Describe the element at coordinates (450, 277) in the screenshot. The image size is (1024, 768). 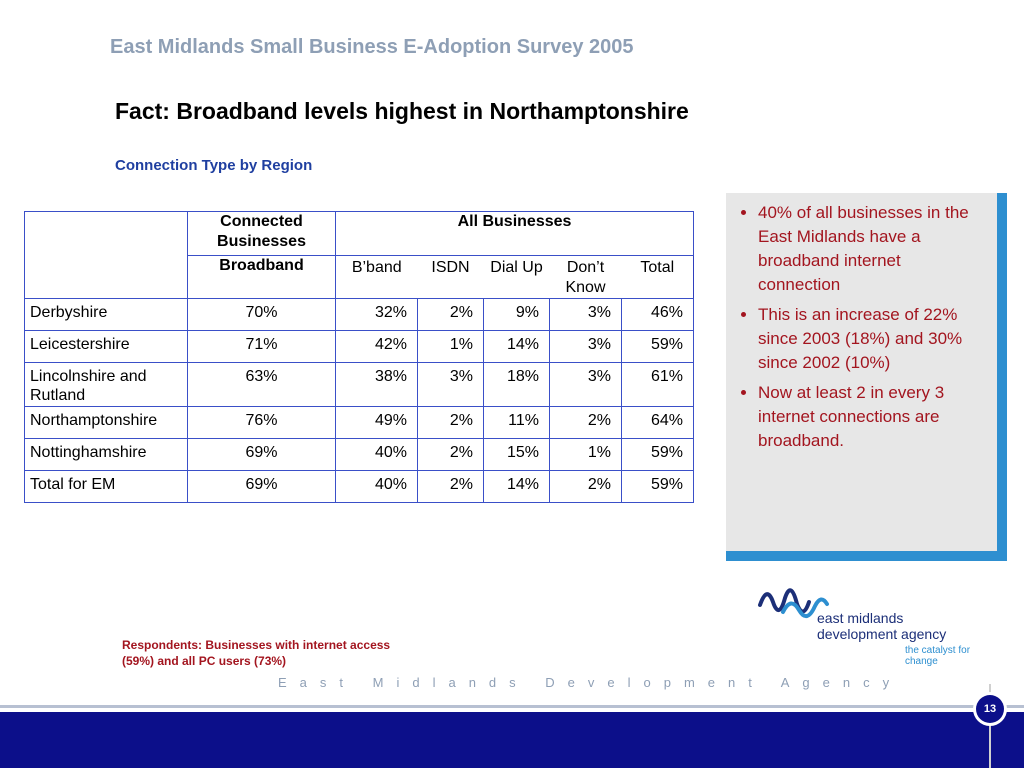
I see `col-header-isdn: ISDN` at that location.